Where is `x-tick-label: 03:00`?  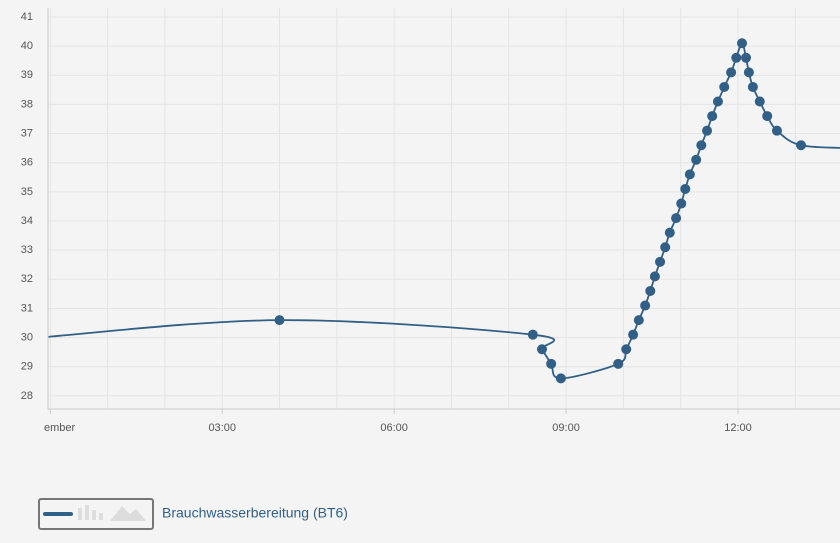 x-tick-label: 03:00 is located at coordinates (222, 428).